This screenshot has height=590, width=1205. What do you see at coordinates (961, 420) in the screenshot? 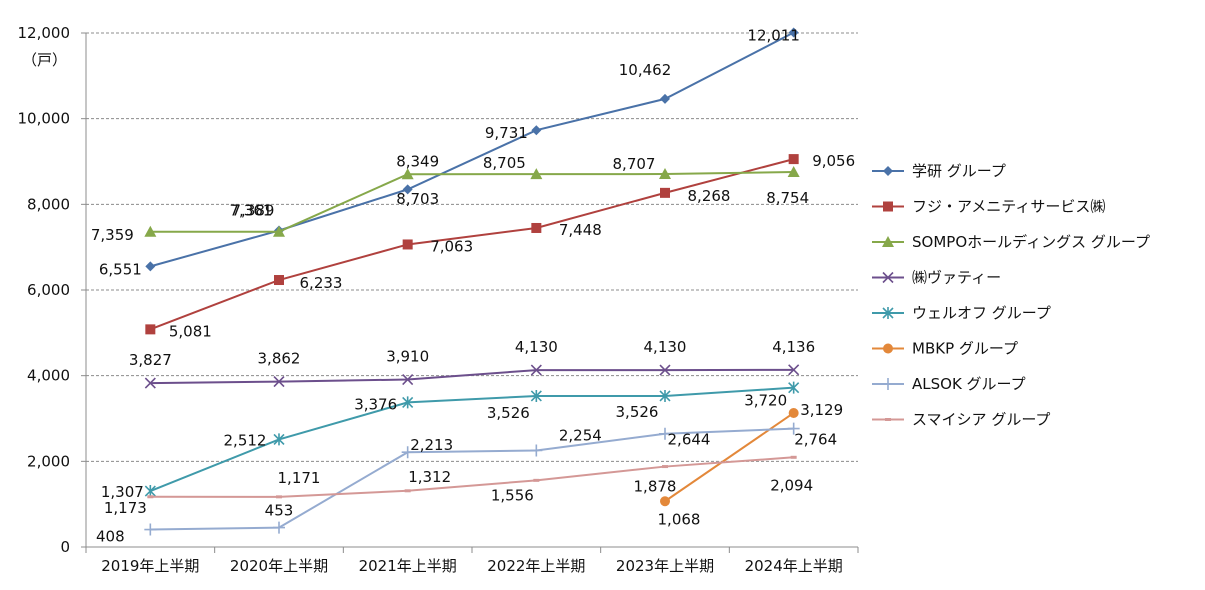
I see `legend-item: スマイシア グループ` at bounding box center [961, 420].